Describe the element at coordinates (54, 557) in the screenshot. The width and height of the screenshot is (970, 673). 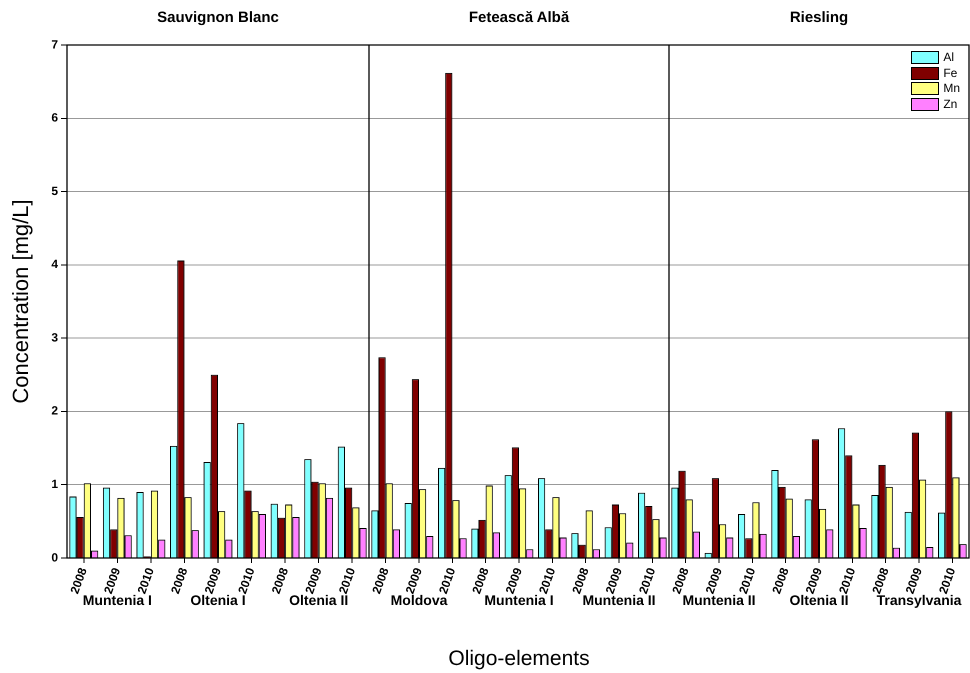
I see `y-tick-label: 0` at that location.